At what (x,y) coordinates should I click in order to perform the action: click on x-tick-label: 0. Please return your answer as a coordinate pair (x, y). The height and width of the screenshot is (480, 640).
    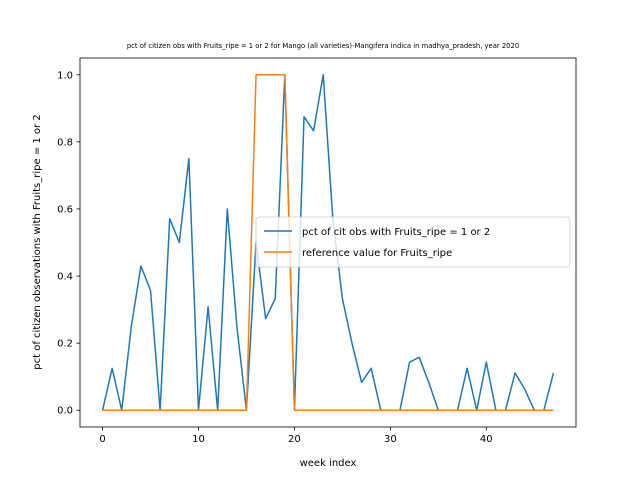
    Looking at the image, I should click on (102, 439).